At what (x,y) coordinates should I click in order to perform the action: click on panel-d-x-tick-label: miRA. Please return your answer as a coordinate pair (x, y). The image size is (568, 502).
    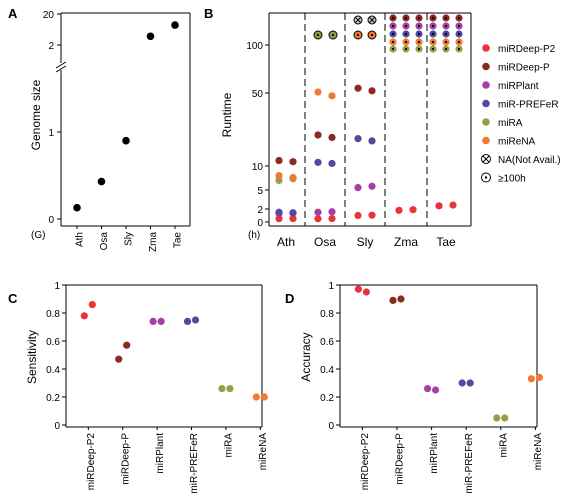
    Looking at the image, I should click on (503, 445).